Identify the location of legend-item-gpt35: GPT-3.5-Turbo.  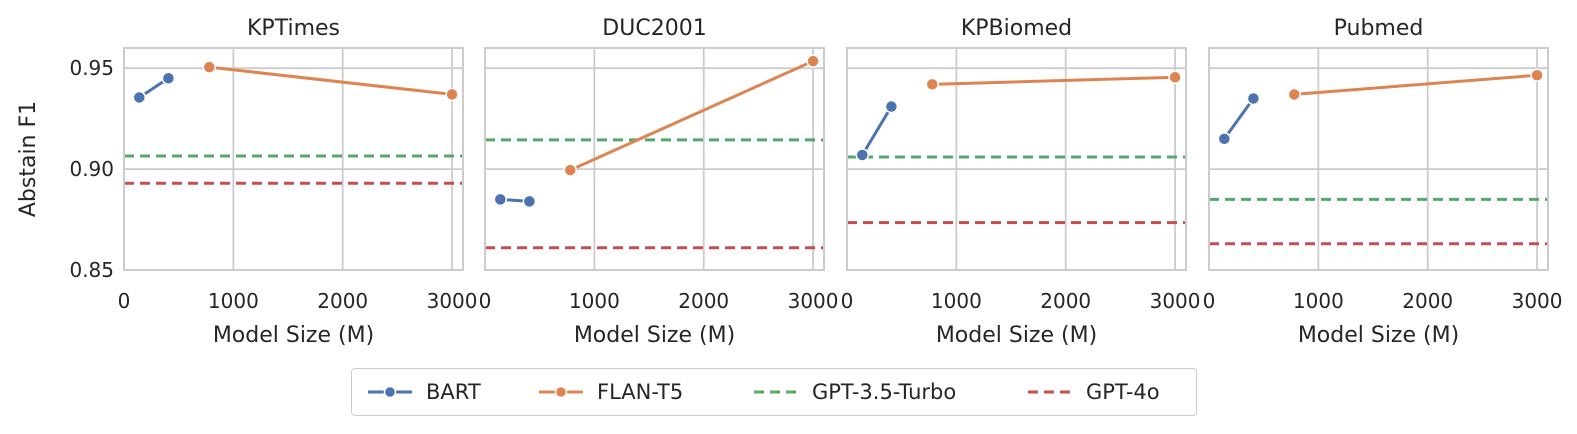
(854, 392).